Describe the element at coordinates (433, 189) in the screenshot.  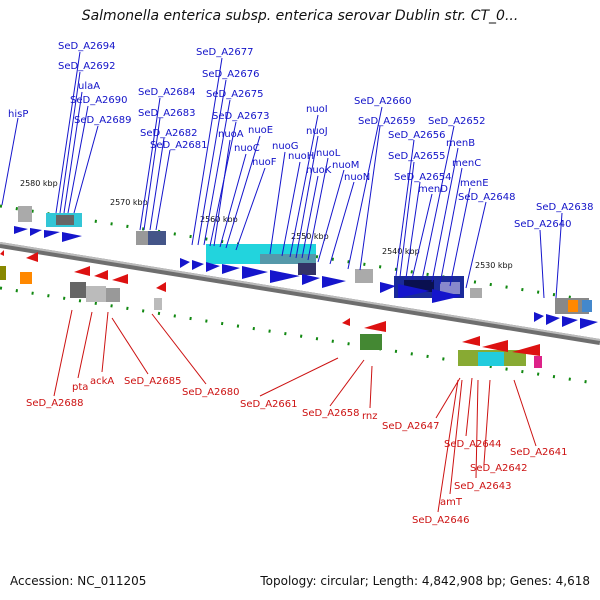
I see `gene-label: menD` at that location.